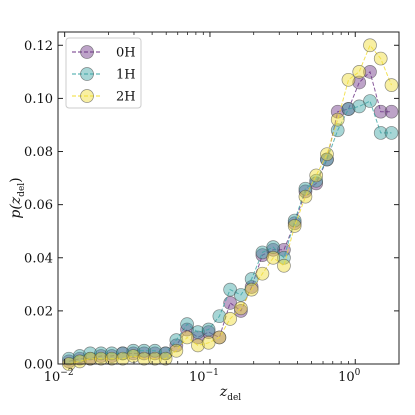 The width and height of the screenshot is (415, 415). Describe the element at coordinates (87, 96) in the screenshot. I see `legend-marker-2H` at that location.